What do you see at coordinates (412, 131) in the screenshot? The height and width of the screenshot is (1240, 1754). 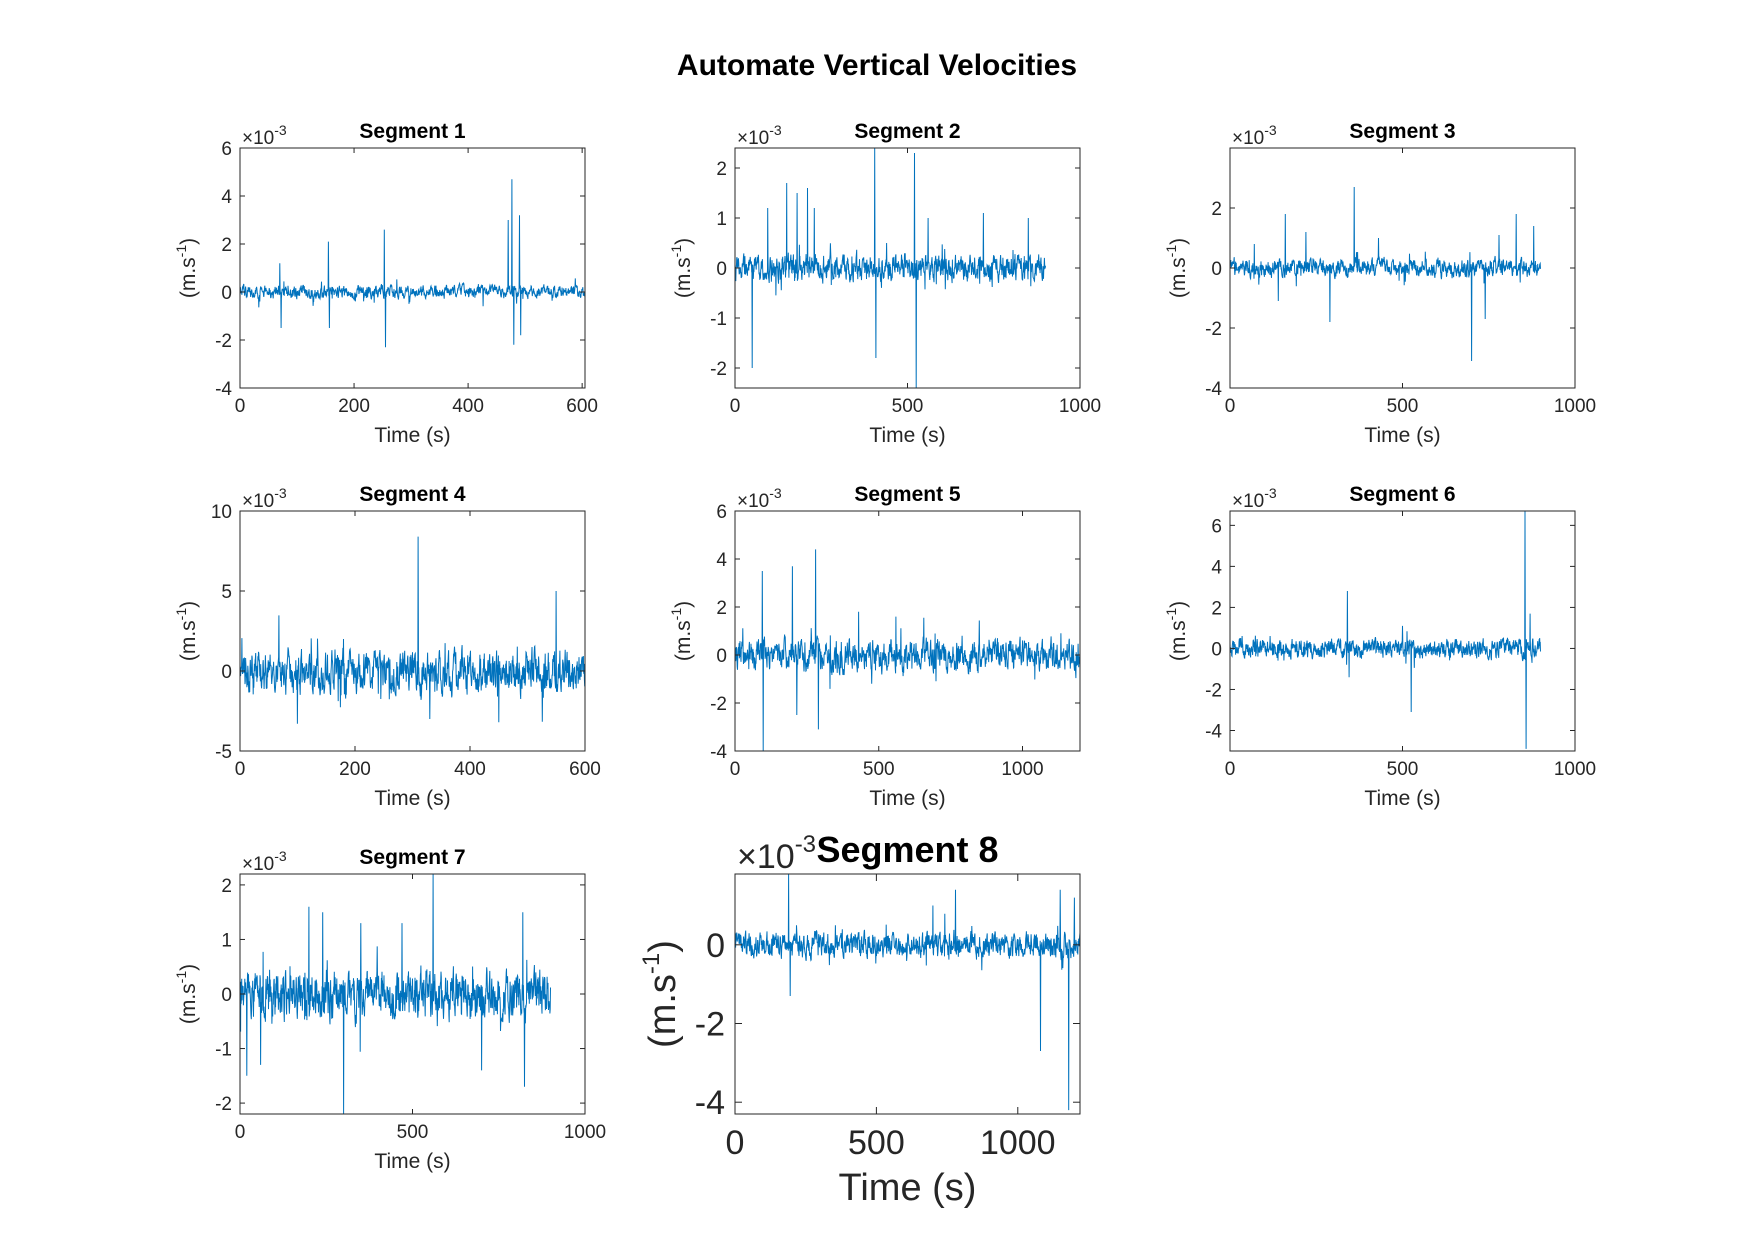 I see `subplot-title: Segment 1` at bounding box center [412, 131].